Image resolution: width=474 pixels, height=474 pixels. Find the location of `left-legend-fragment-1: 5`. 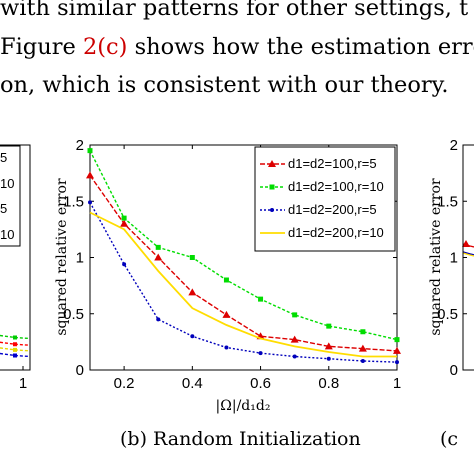

left-legend-fragment-1: 5 is located at coordinates (3, 157).